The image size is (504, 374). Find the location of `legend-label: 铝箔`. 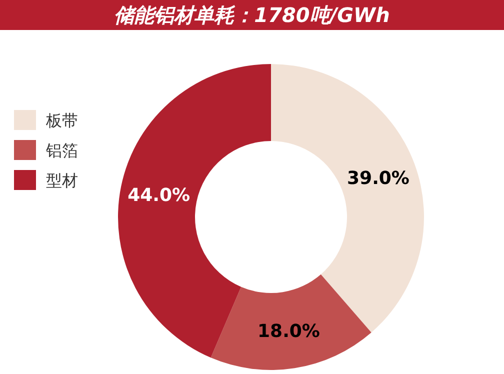

legend-label: 铝箔 is located at coordinates (61, 150).